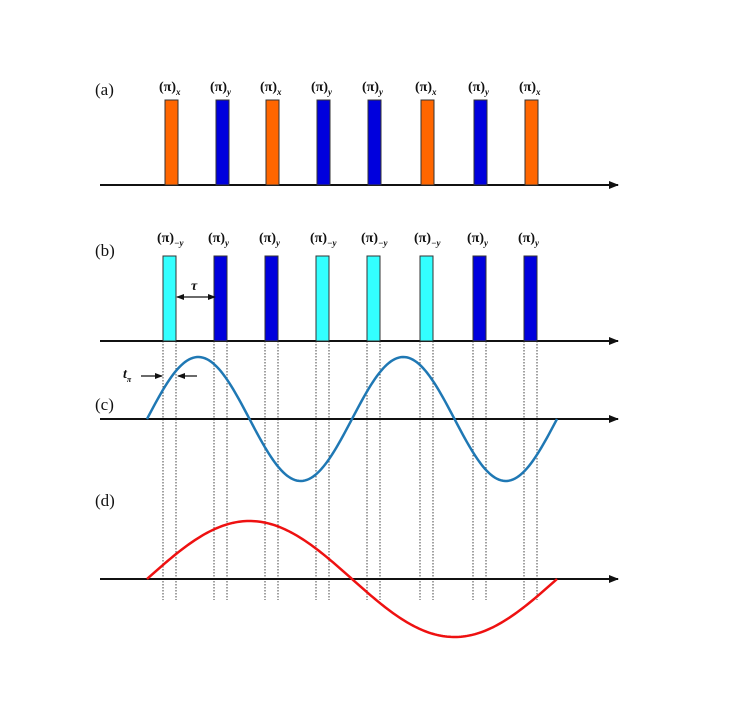  I want to click on panel-label-d: (d), so click(105, 500).